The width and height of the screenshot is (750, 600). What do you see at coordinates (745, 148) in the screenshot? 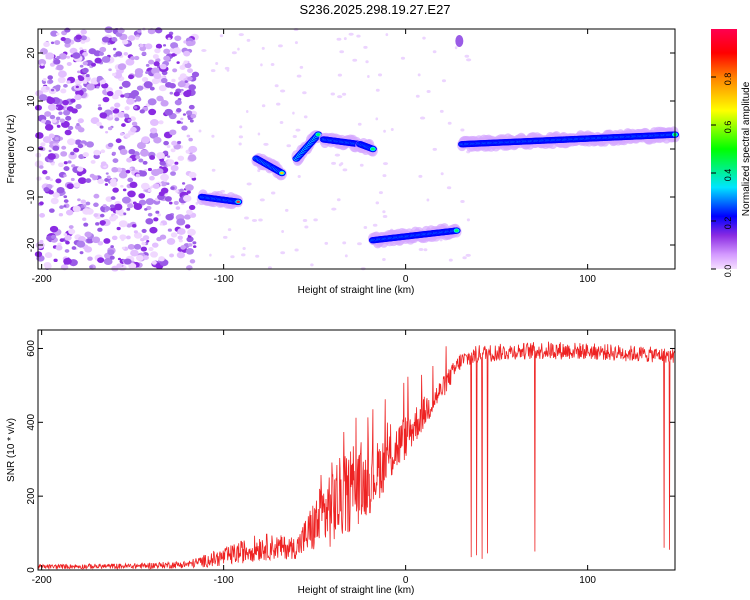
I see `colorbar-label: Normalized spectral amplitude` at bounding box center [745, 148].